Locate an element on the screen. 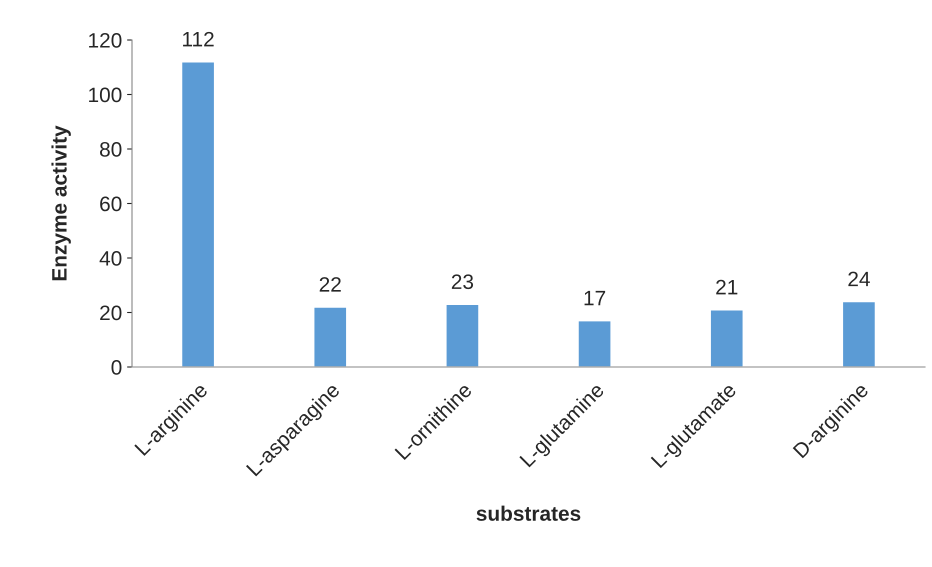 The width and height of the screenshot is (932, 567). x-axis-title: substrates is located at coordinates (528, 513).